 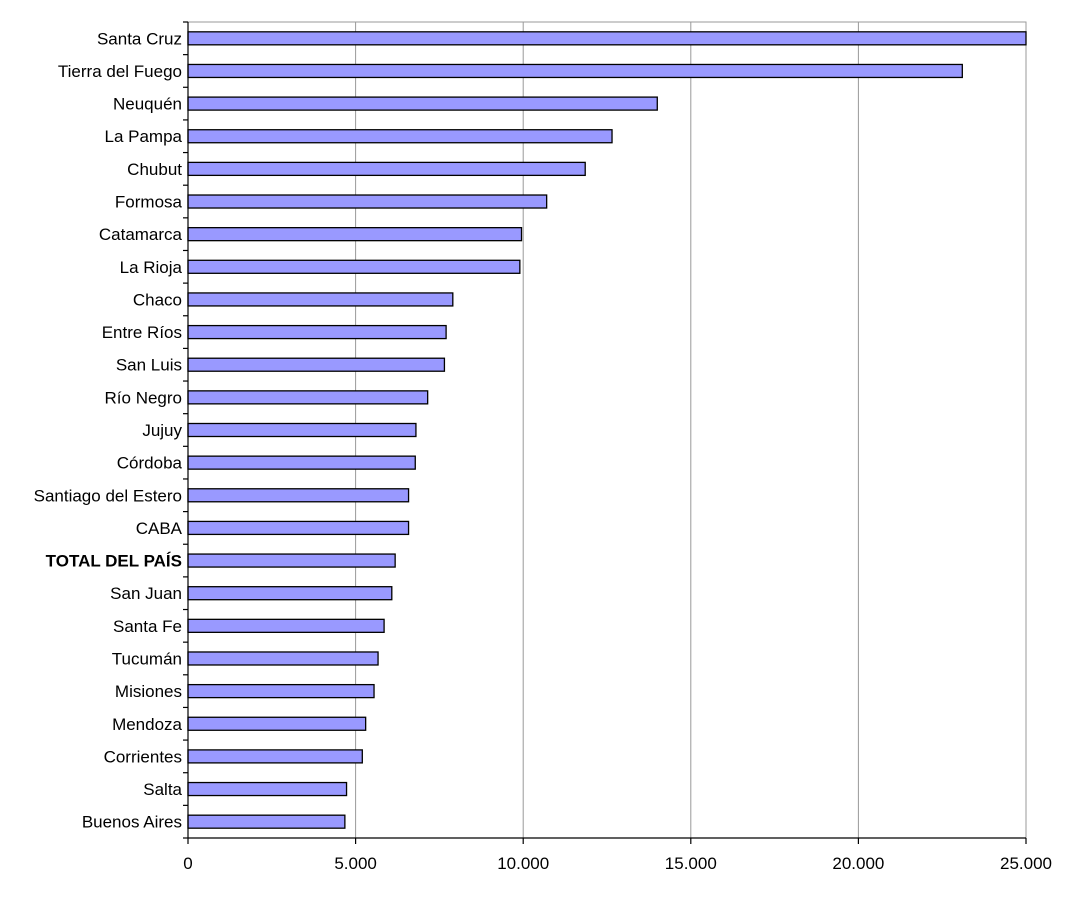 What do you see at coordinates (146, 593) in the screenshot?
I see `category-label: San Juan` at bounding box center [146, 593].